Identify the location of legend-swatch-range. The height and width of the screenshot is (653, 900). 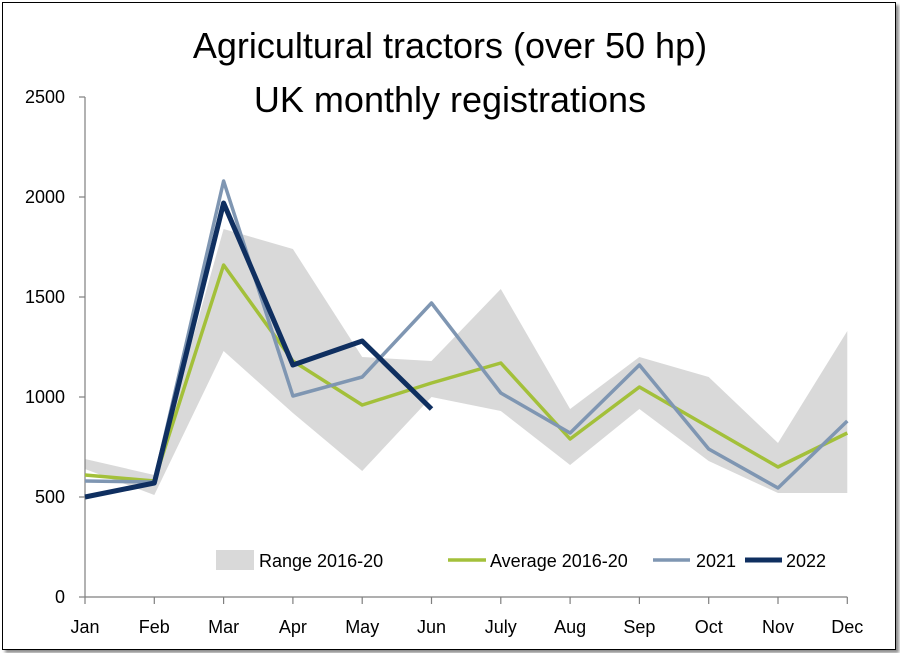
(235, 560).